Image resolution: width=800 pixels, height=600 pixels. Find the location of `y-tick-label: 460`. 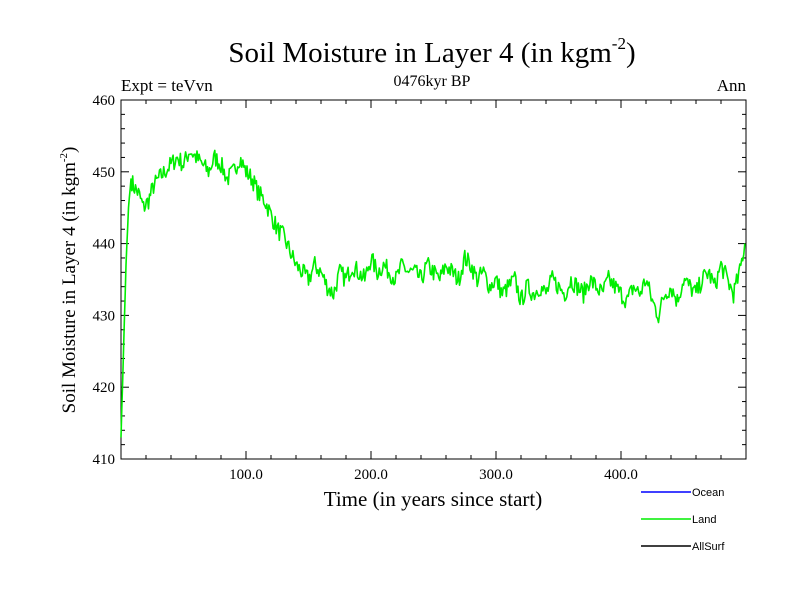

y-tick-label: 460 is located at coordinates (104, 101).